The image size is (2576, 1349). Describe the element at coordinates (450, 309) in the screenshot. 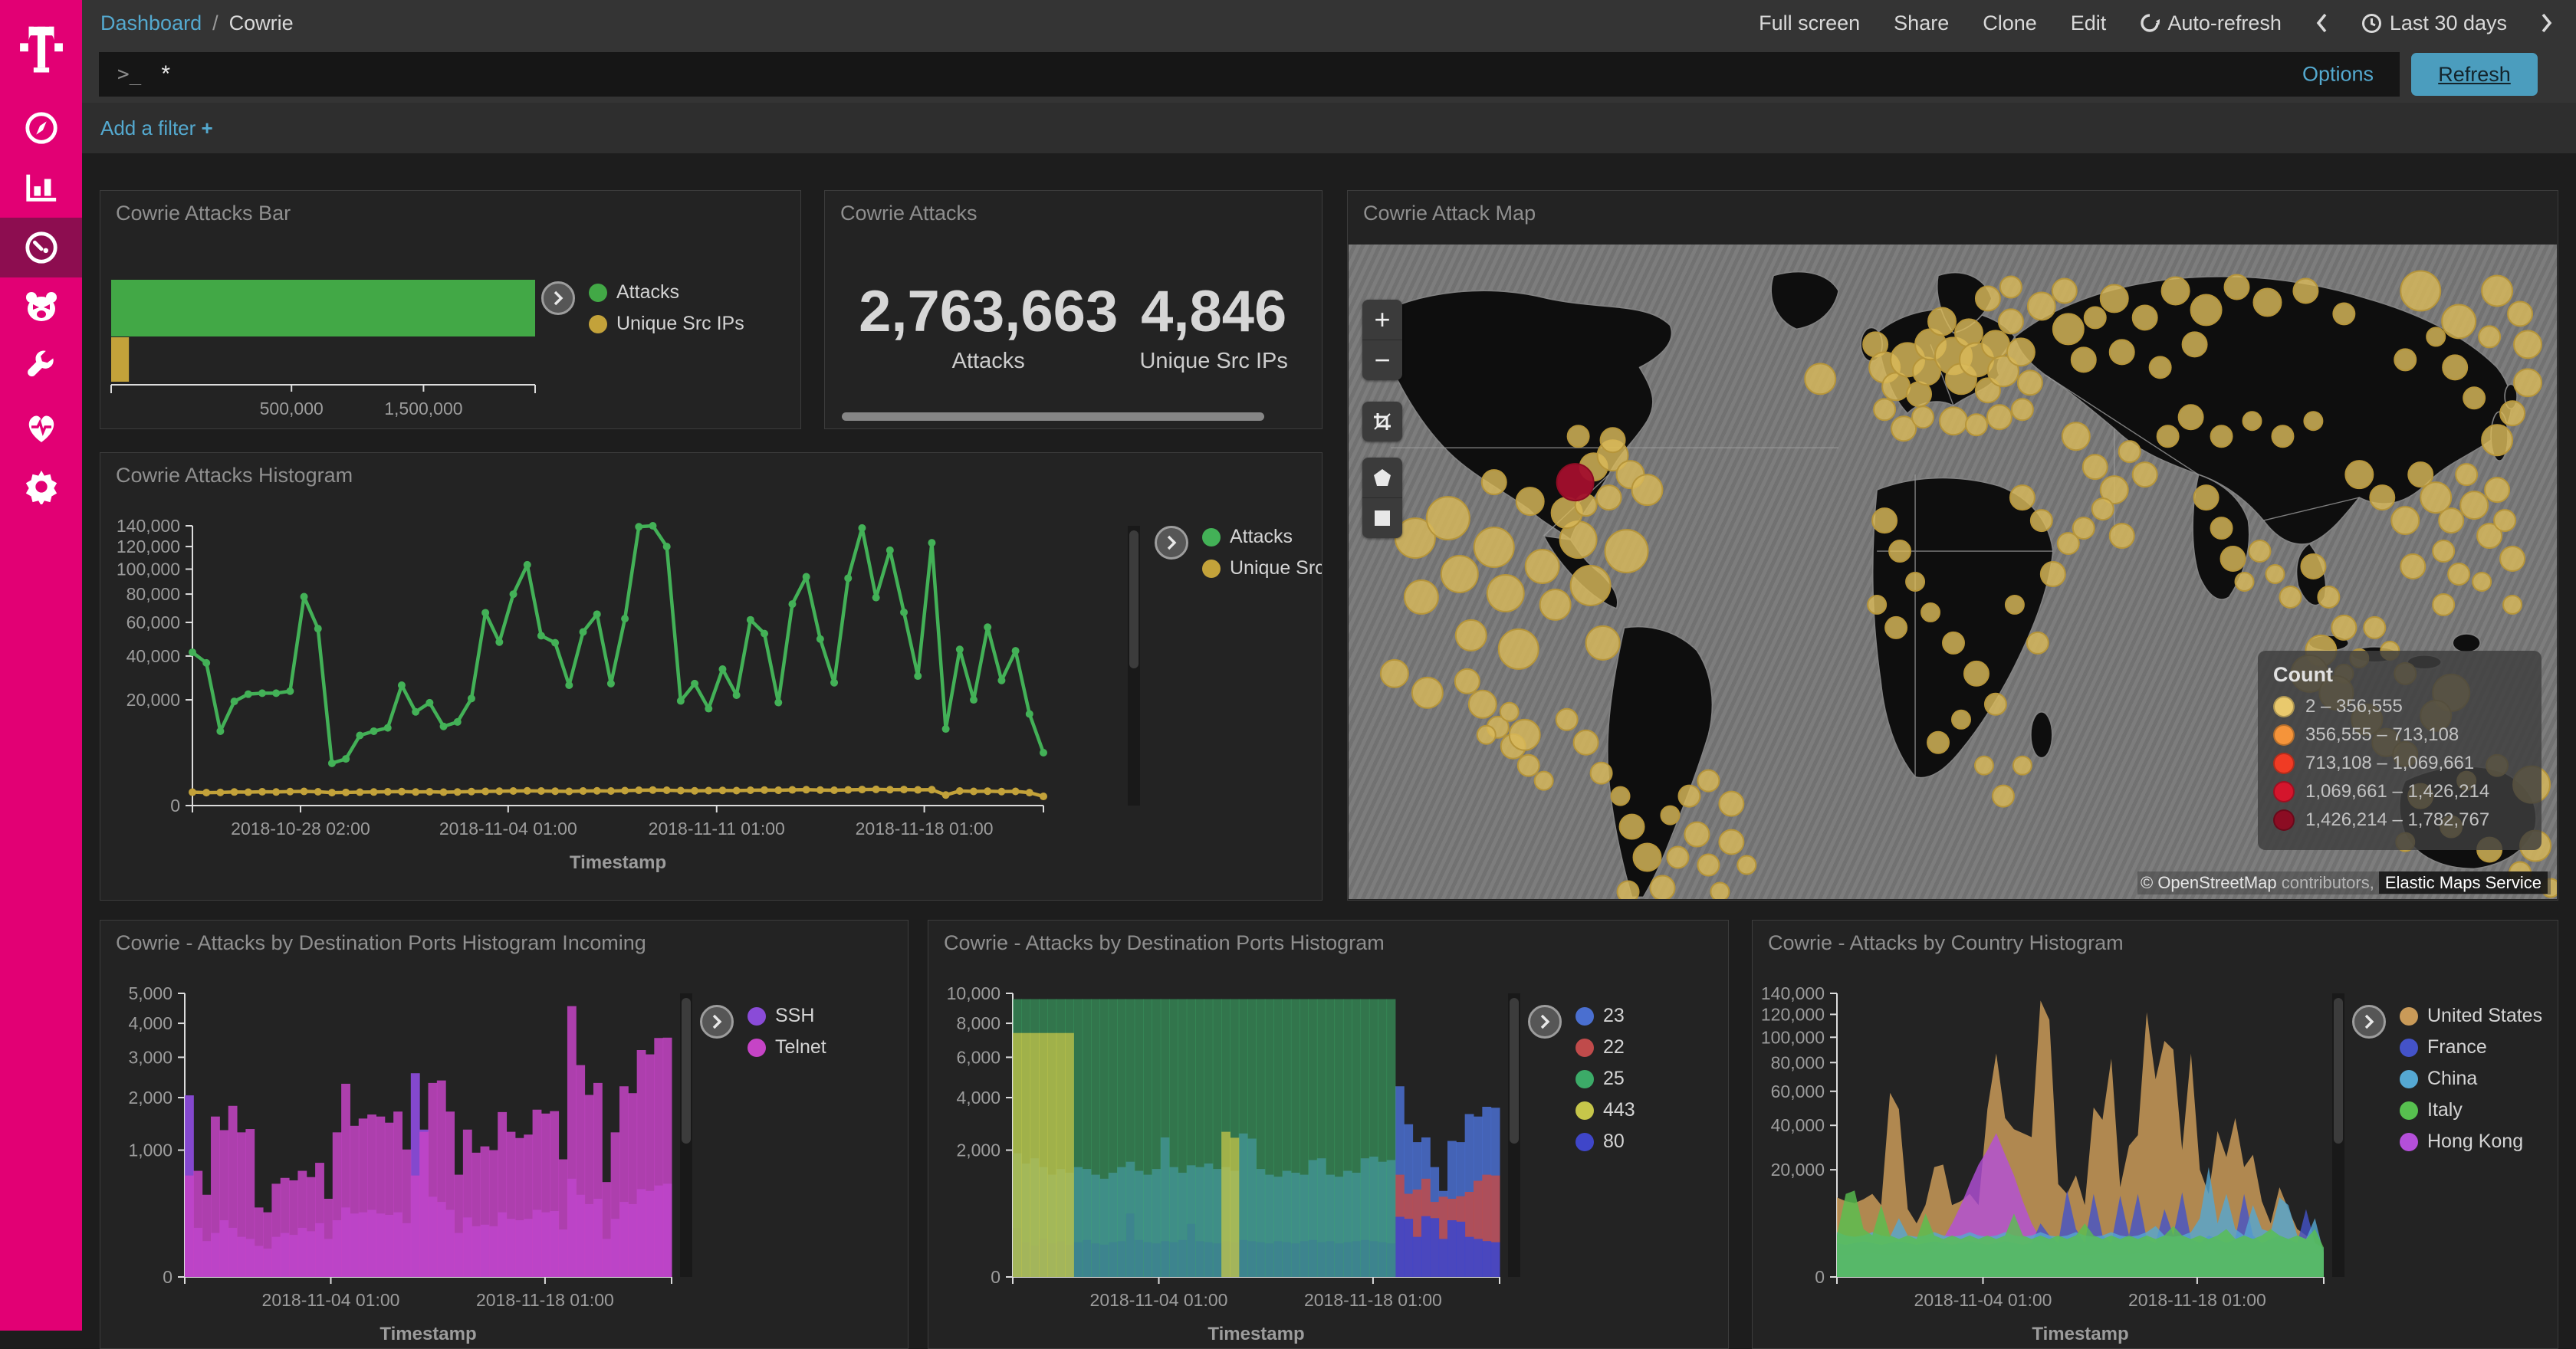

I see `attacks-bar-chart: 500,000 1,500,000` at that location.